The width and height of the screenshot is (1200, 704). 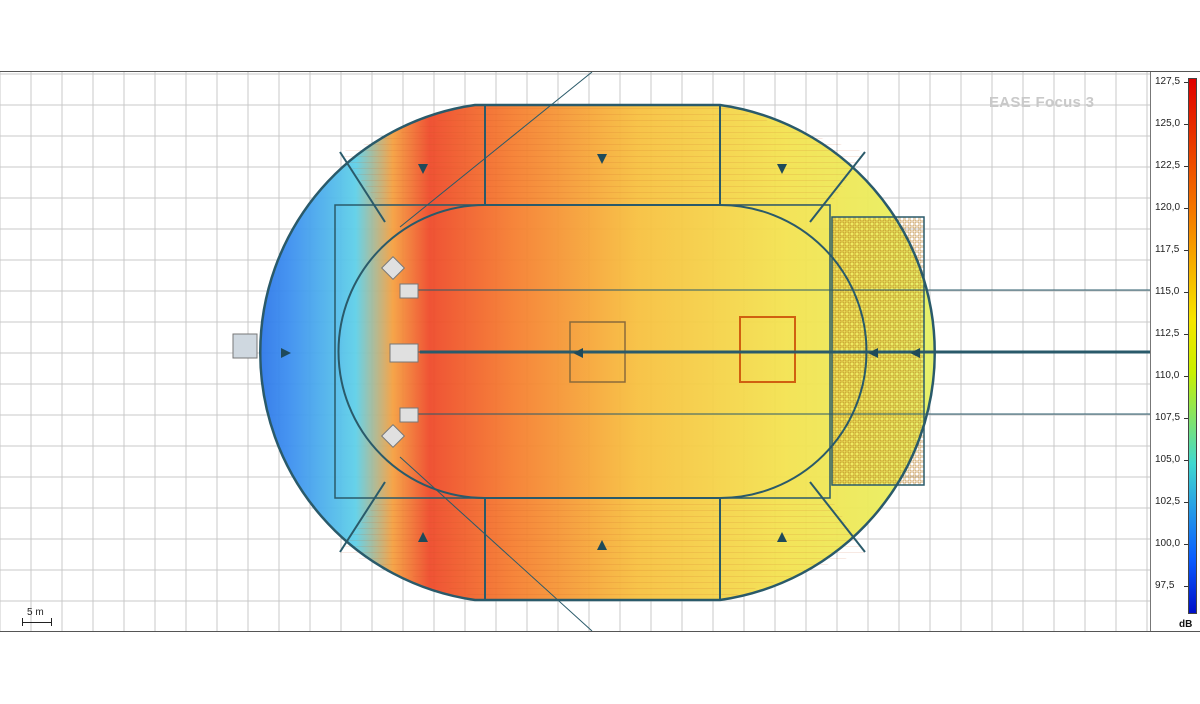 I want to click on legend-tick: 100,0, so click(x=1168, y=543).